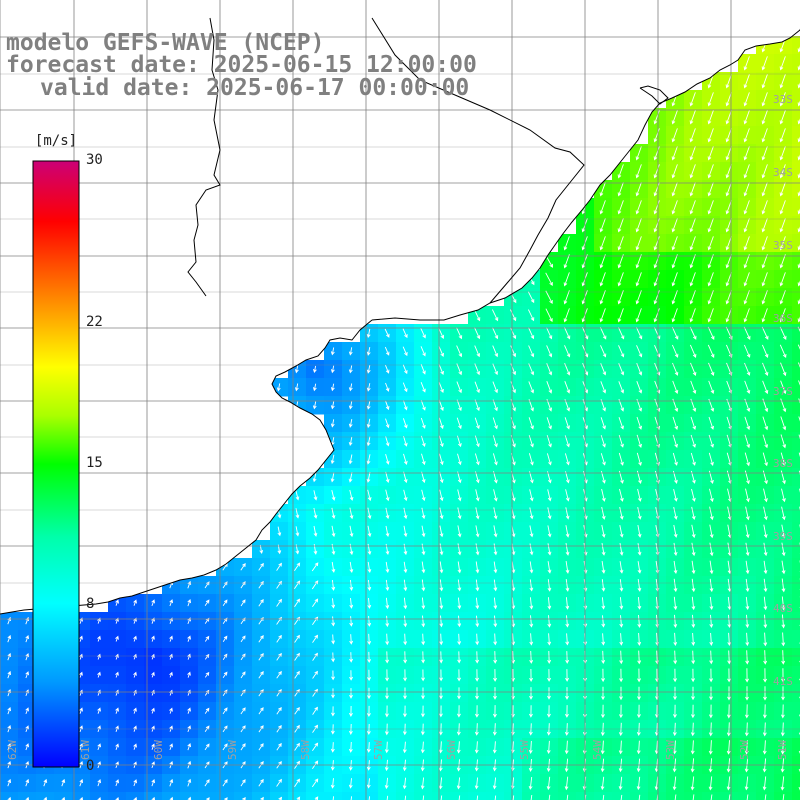 The image size is (800, 800). Describe the element at coordinates (670, 750) in the screenshot. I see `longitude-label: 53W` at that location.